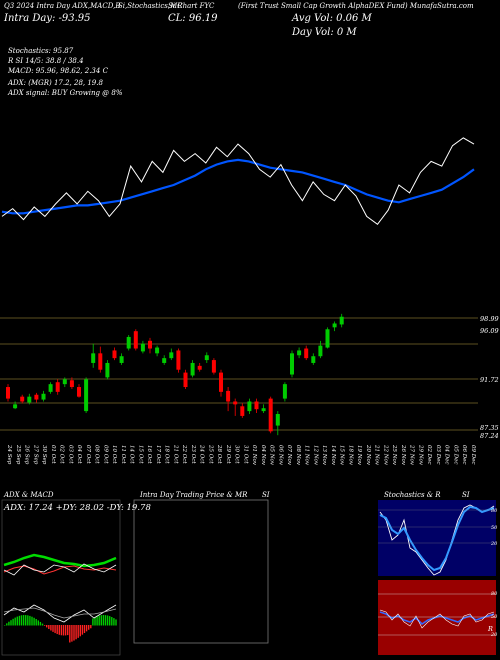 The width and height of the screenshot is (500, 660). I want to click on date-label-1: 25 Sep, so click(18, 454).